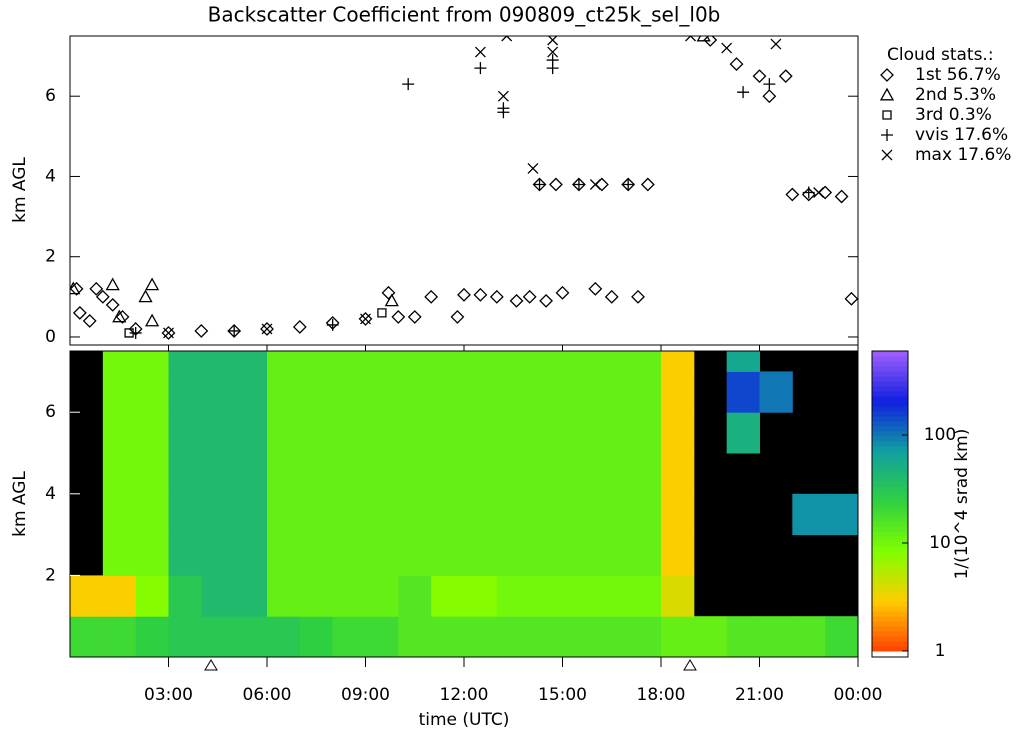 The height and width of the screenshot is (730, 1022). What do you see at coordinates (940, 651) in the screenshot?
I see `colorbar-tick-label: 1` at bounding box center [940, 651].